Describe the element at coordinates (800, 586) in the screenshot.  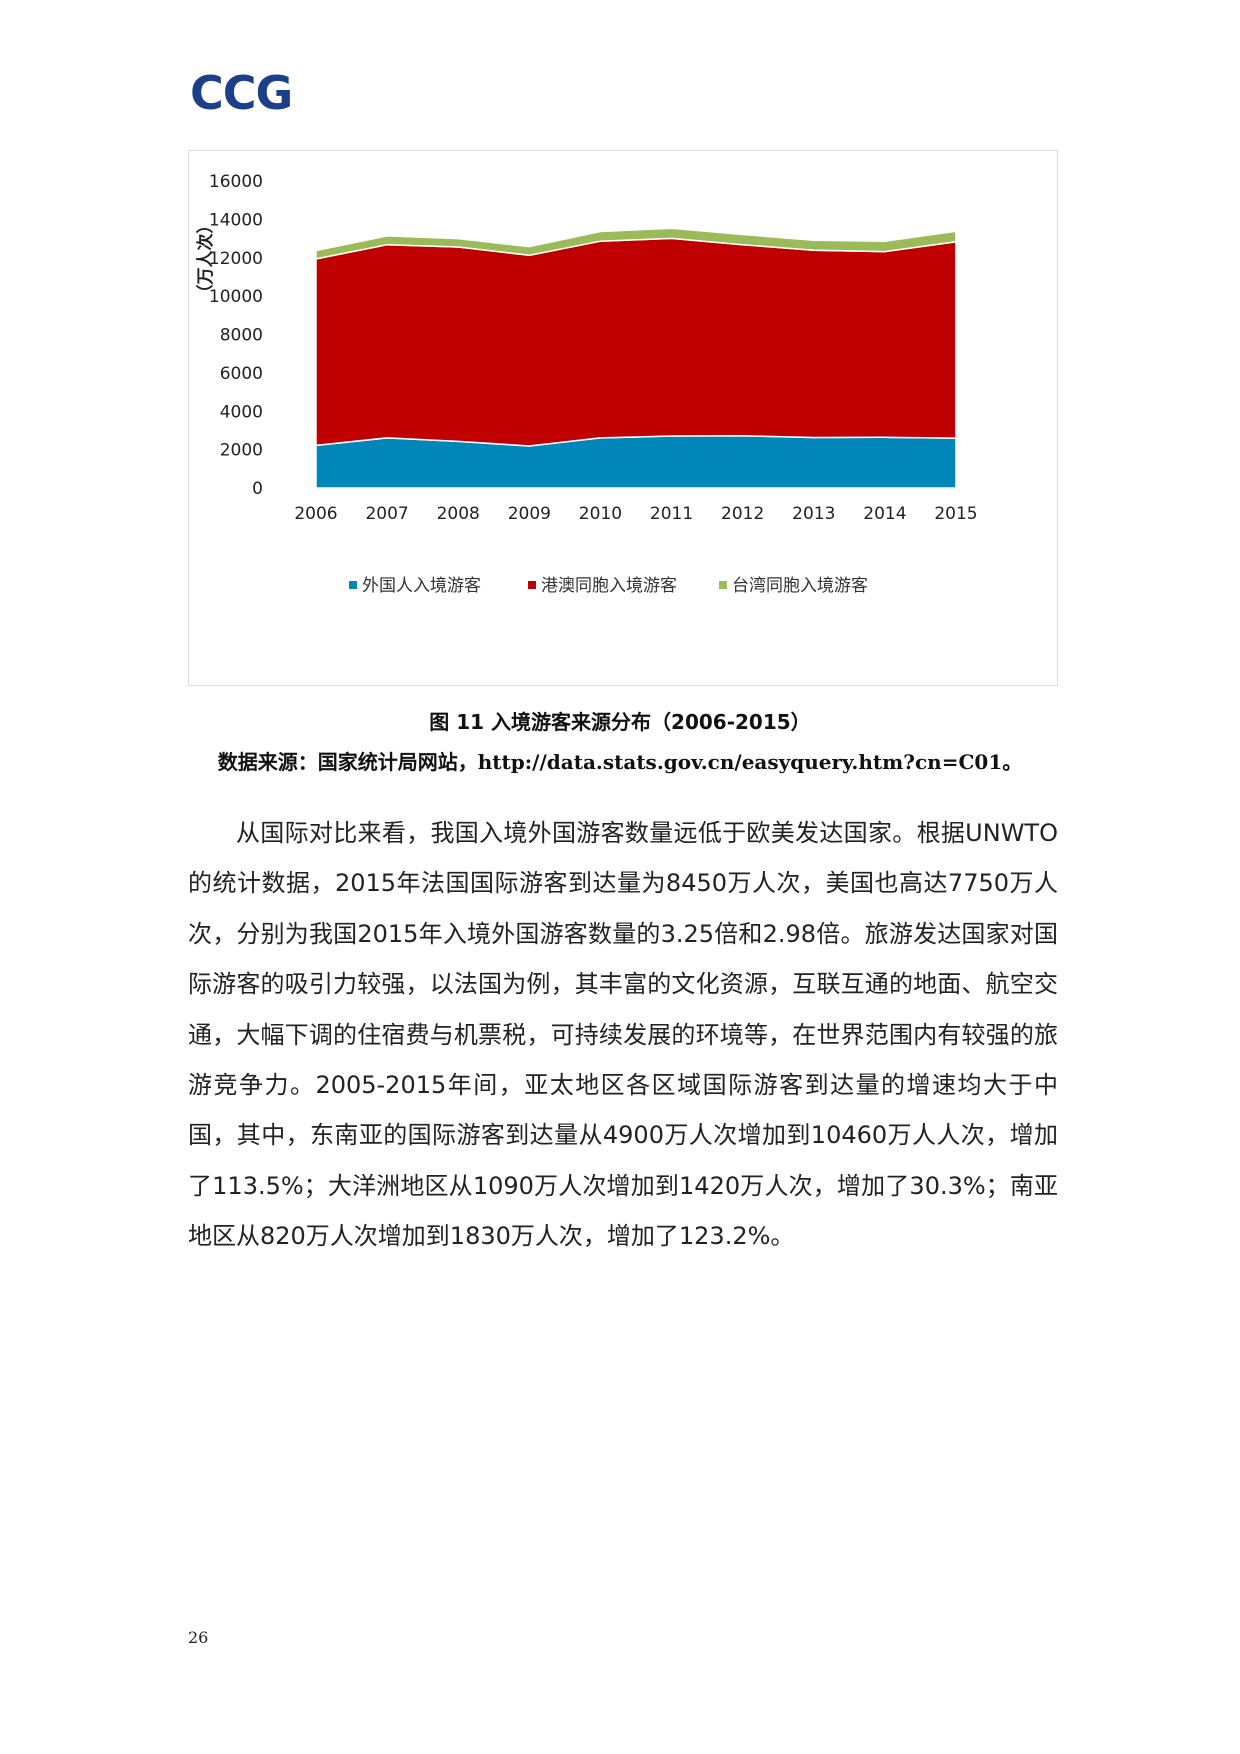
I see `legend-label-3: 台湾同胞入境游客` at that location.